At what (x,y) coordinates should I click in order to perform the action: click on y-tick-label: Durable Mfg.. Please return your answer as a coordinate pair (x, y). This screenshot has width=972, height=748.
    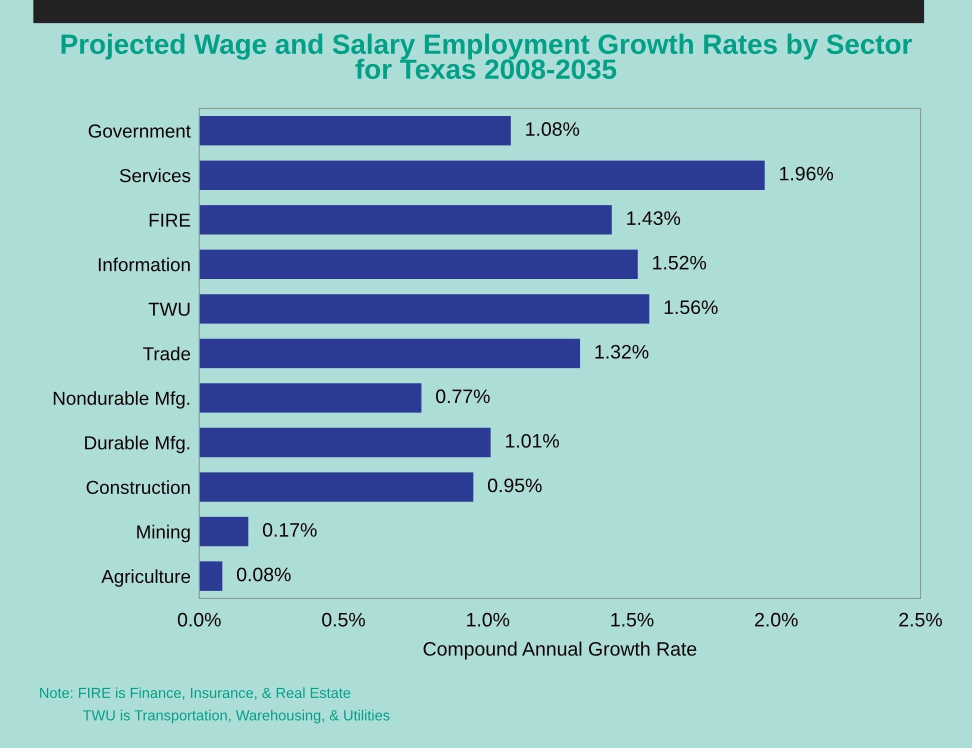
    Looking at the image, I should click on (137, 445).